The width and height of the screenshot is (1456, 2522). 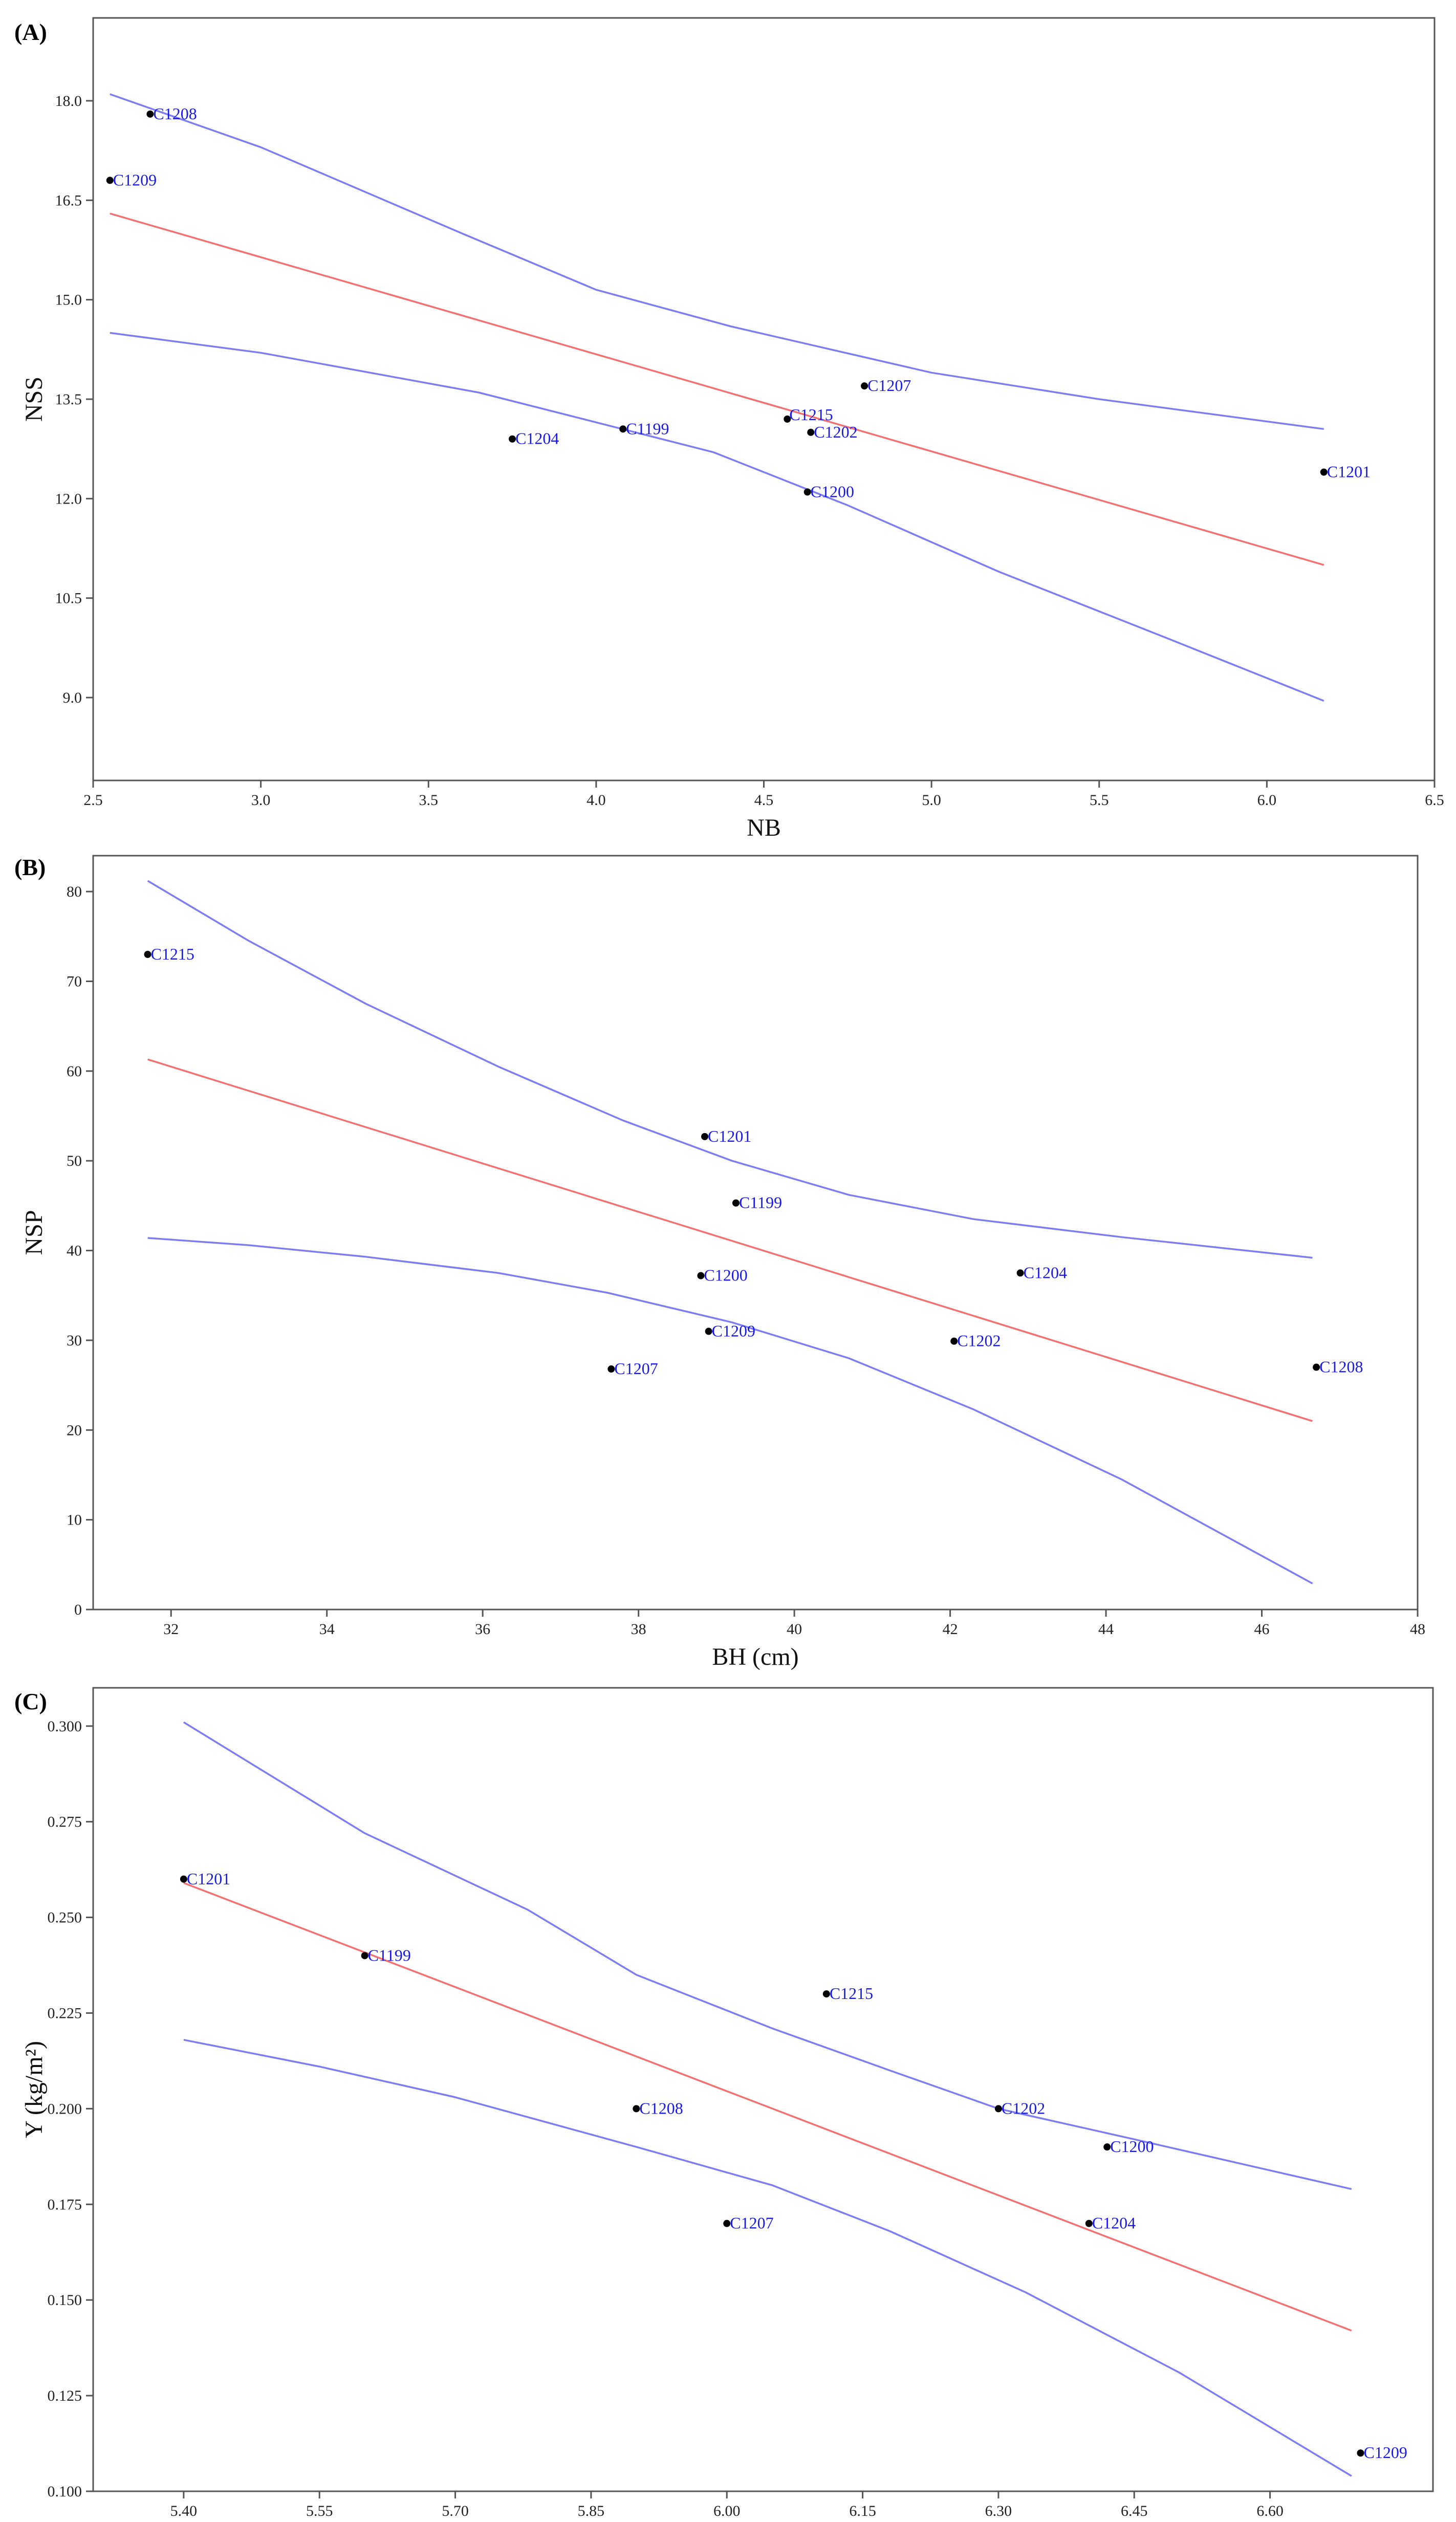 What do you see at coordinates (764, 827) in the screenshot?
I see `x-axis-title: NB` at bounding box center [764, 827].